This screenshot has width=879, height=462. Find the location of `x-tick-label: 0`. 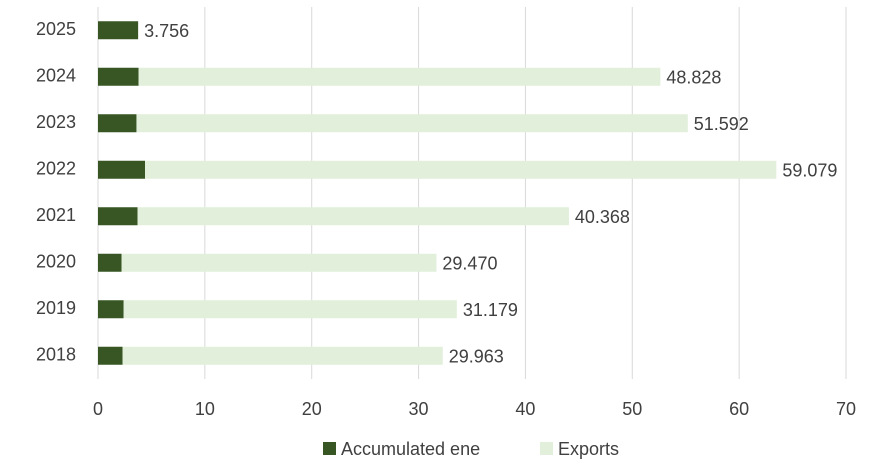

x-tick-label: 0 is located at coordinates (98, 409).